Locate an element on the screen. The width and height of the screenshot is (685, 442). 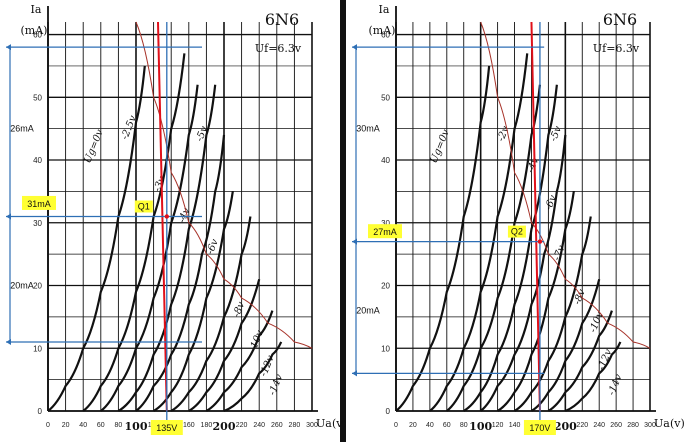
y-tick-label: 50 is located at coordinates (385, 97).